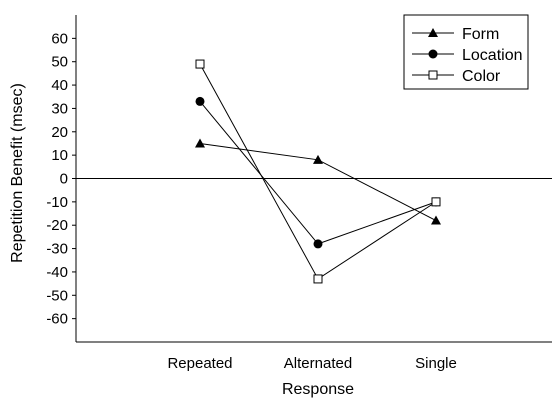 This screenshot has width=552, height=403. I want to click on legend: Form Location Color, so click(466, 52).